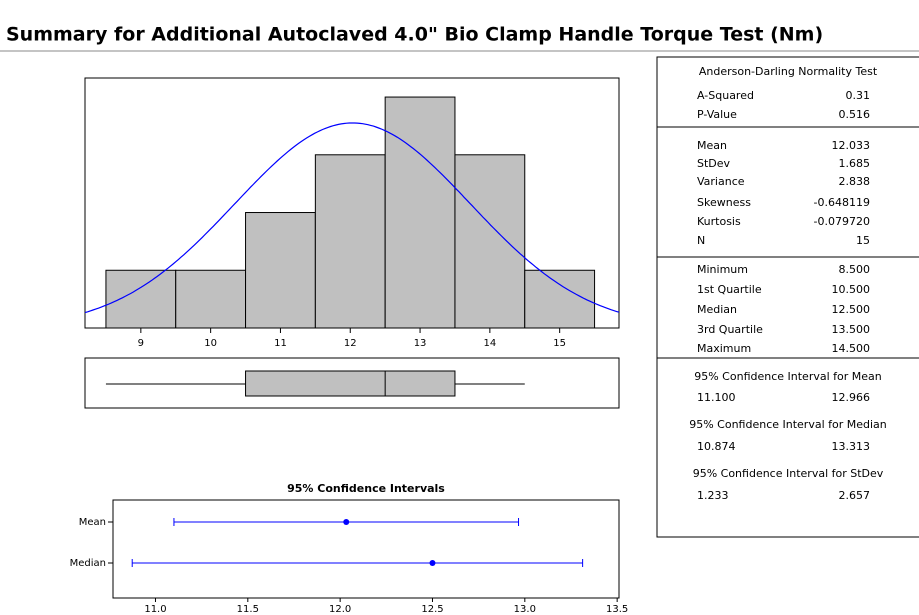 Image resolution: width=919 pixels, height=615 pixels. Describe the element at coordinates (617, 609) in the screenshot. I see `x-tick-label: 13.5` at that location.